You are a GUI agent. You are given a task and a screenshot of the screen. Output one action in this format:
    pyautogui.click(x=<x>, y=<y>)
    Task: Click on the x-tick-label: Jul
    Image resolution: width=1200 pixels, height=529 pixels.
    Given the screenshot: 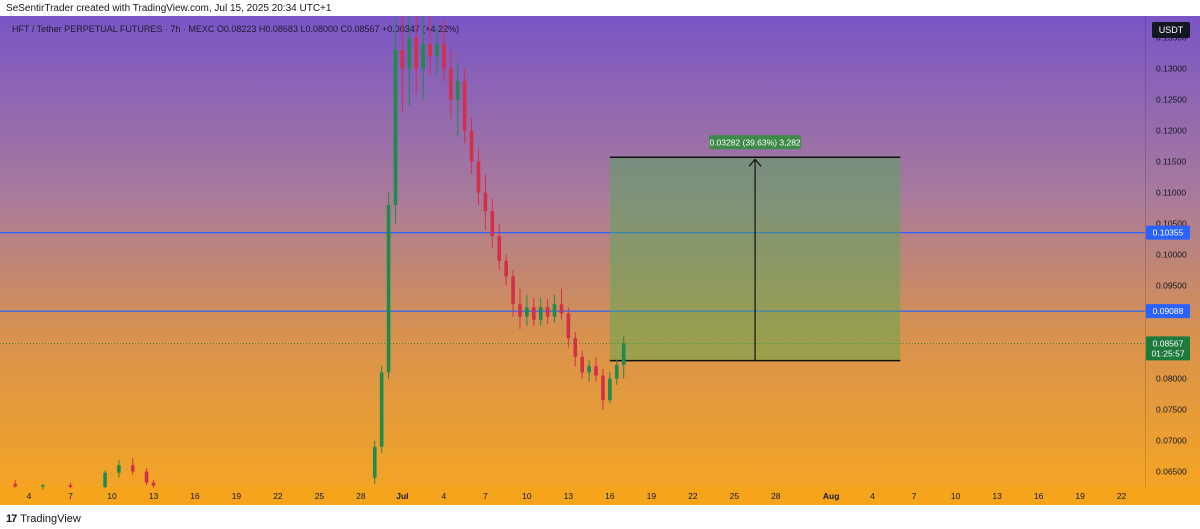 What is the action you would take?
    pyautogui.click(x=402, y=496)
    